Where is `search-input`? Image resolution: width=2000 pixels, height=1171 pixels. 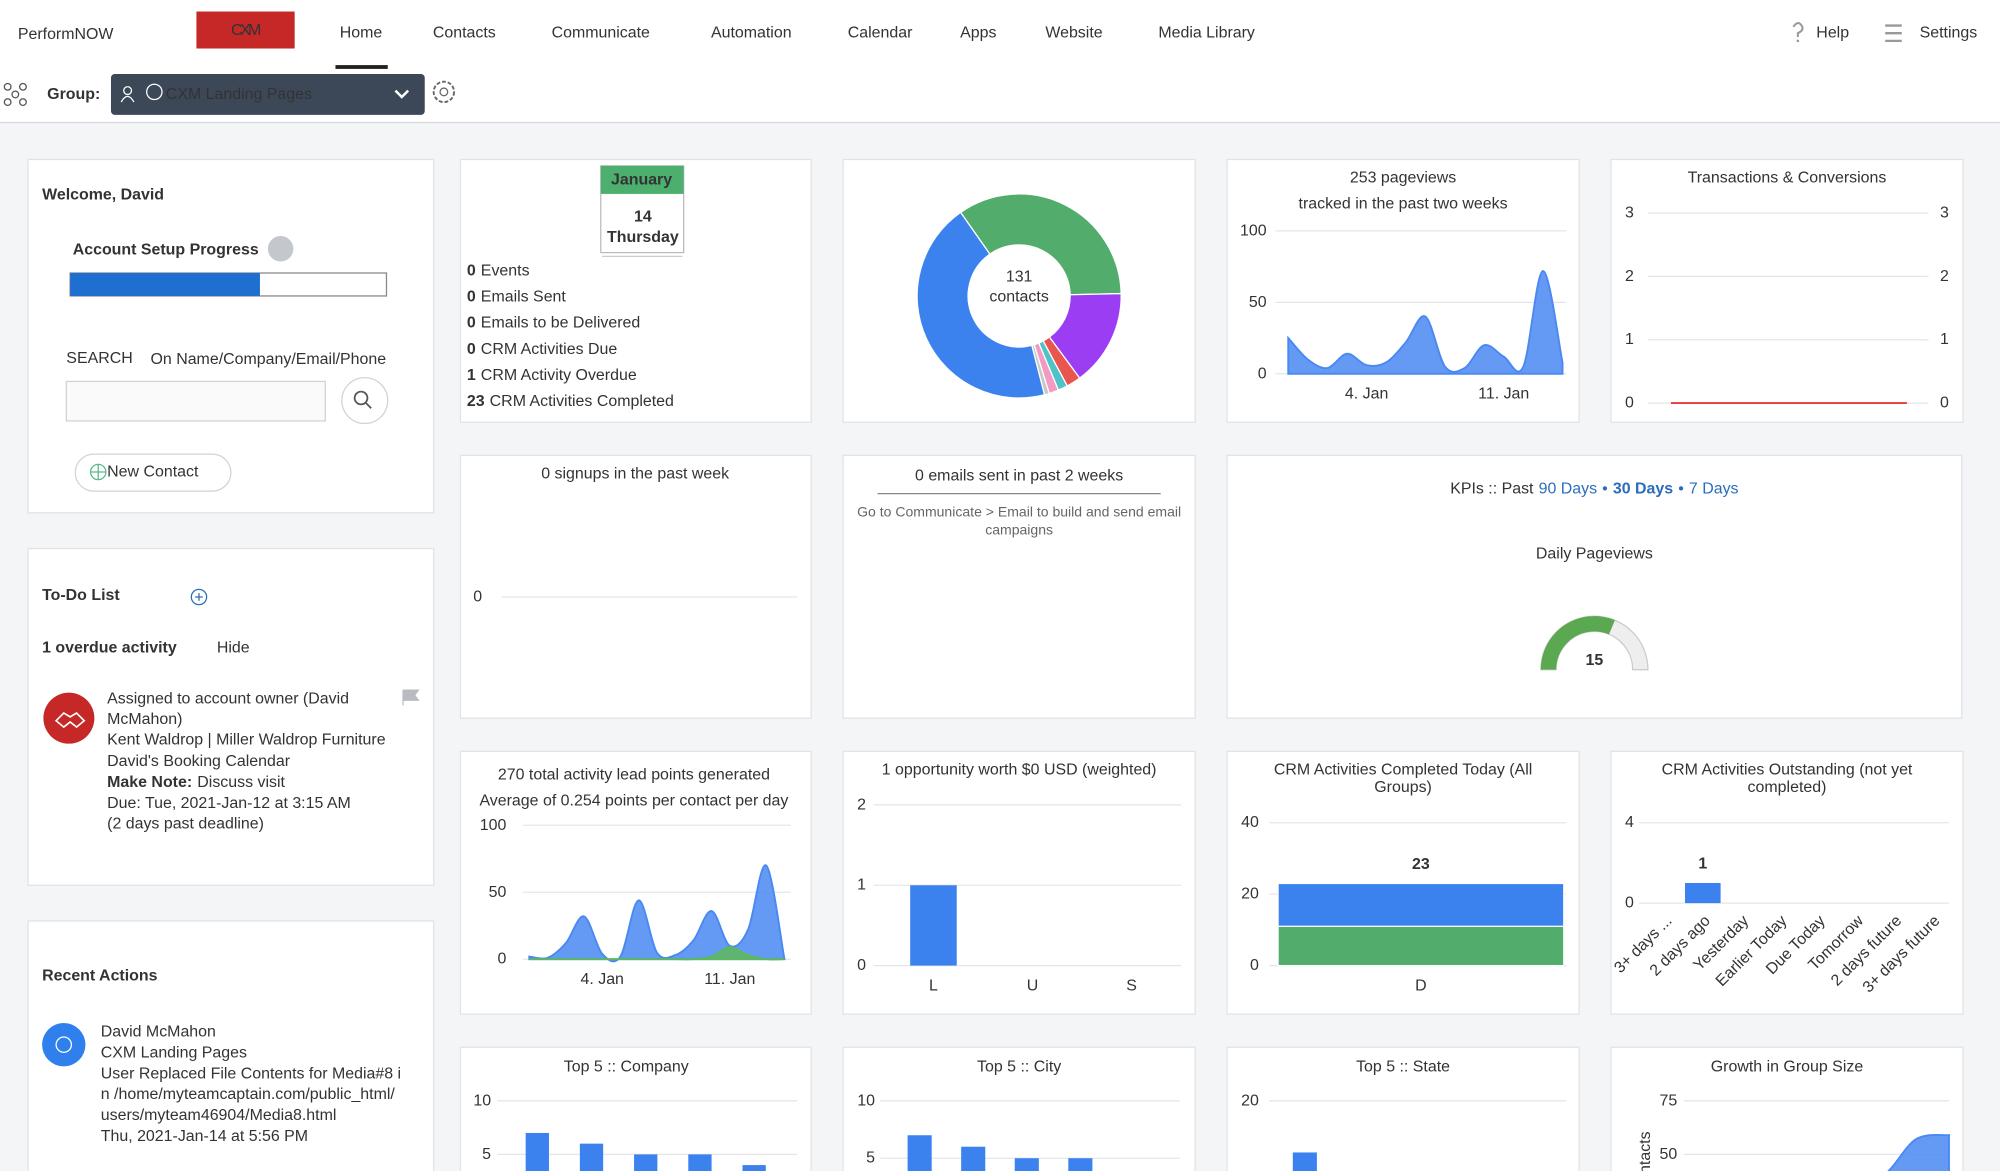 search-input is located at coordinates (195, 401).